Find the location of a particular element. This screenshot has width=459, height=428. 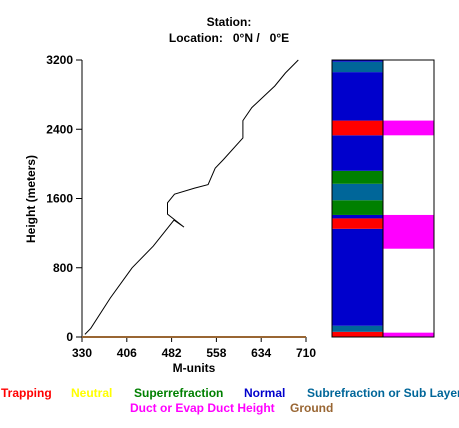

legend-duct: Duct or Evap Duct Height is located at coordinates (202, 408).